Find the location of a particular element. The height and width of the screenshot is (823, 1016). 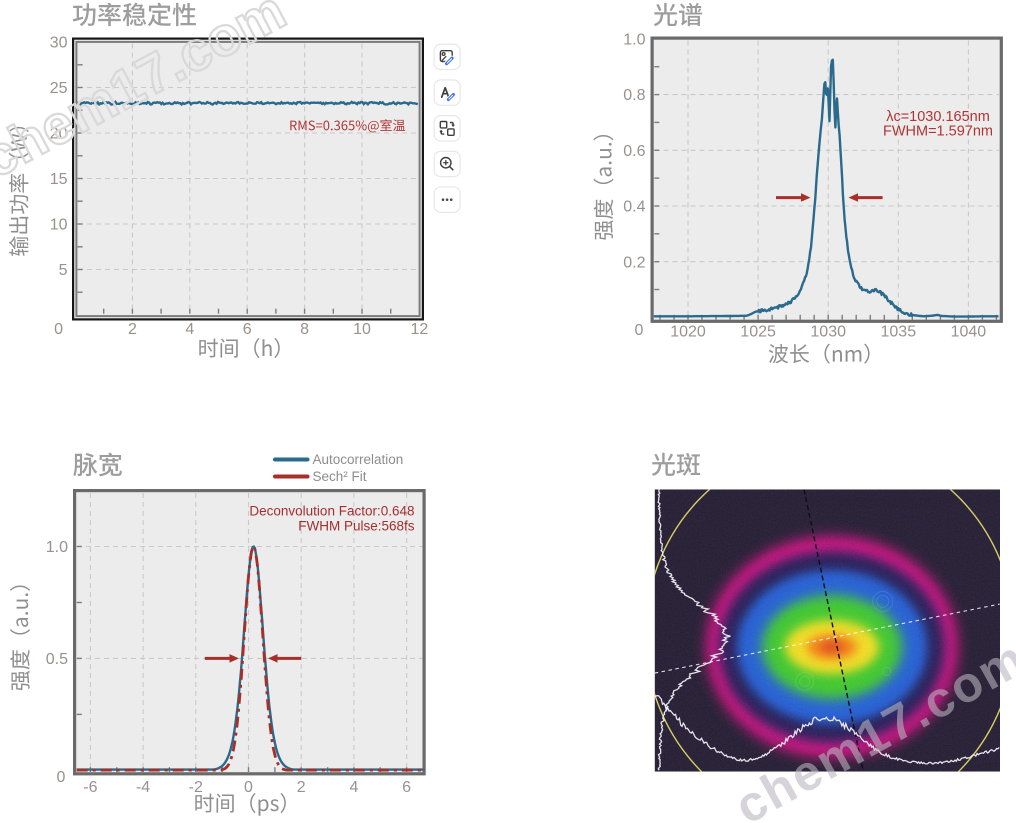

svg-text: -6 is located at coordinates (90, 787).